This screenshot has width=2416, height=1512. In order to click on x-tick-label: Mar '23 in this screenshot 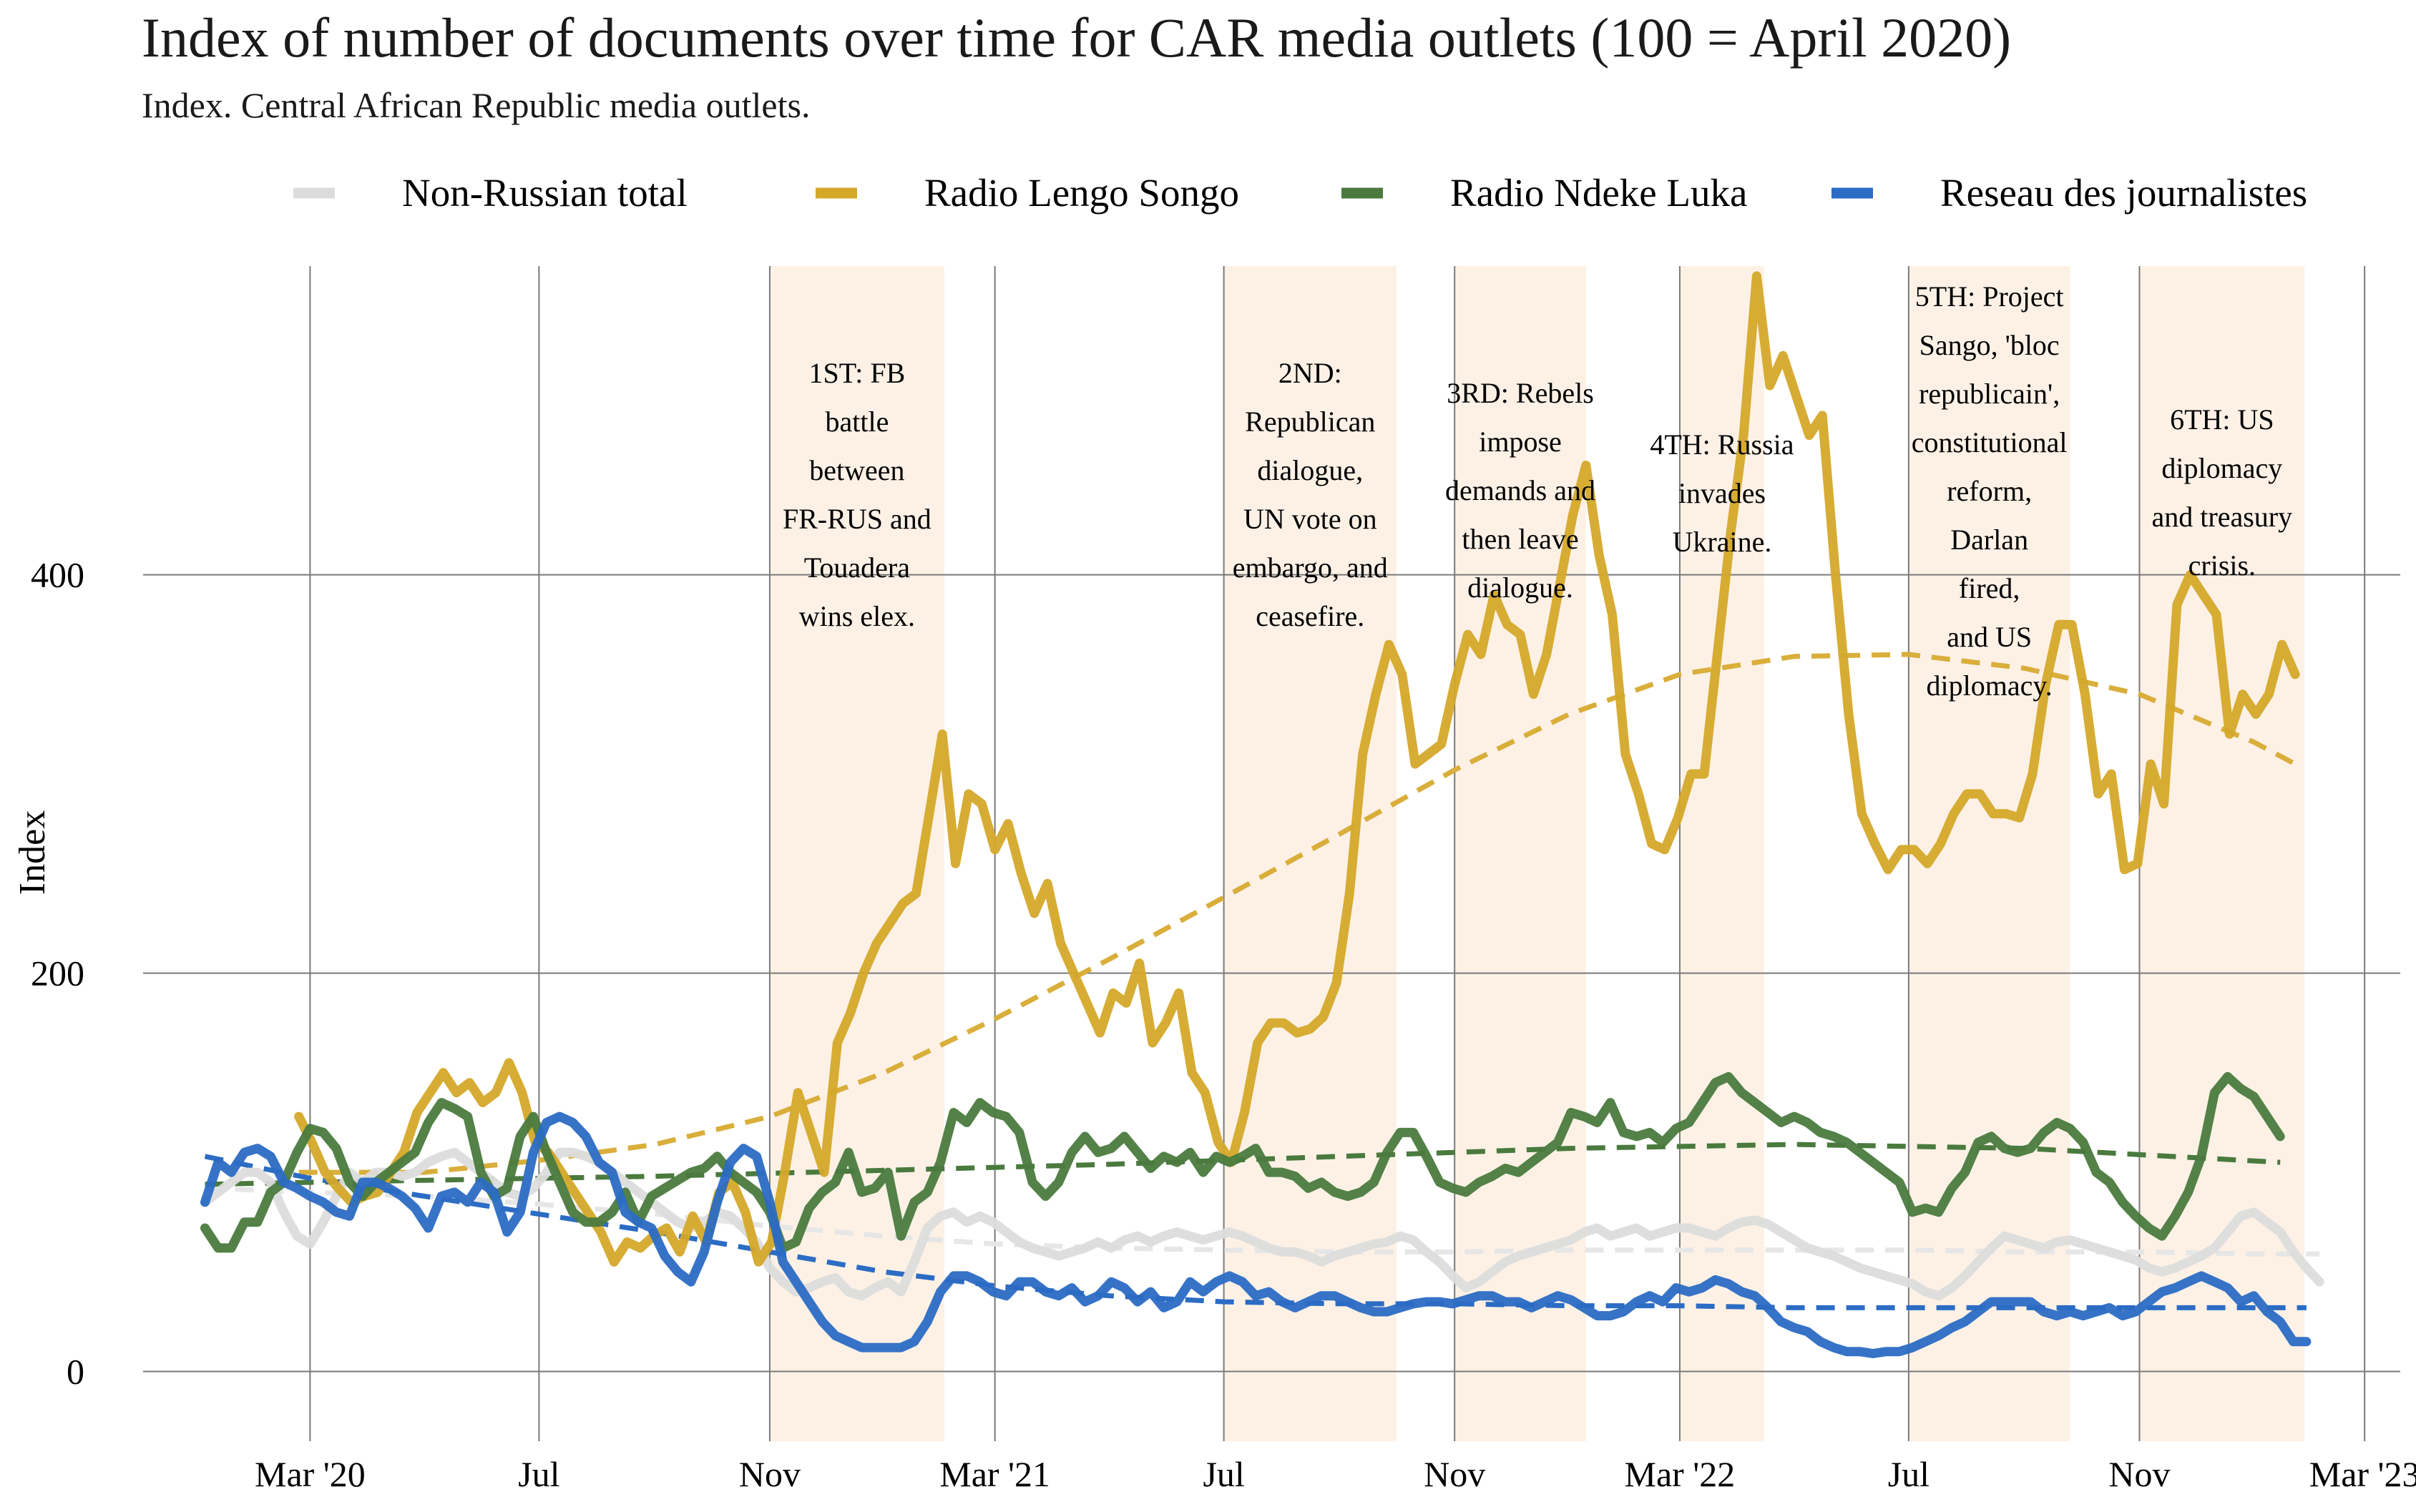, I will do `click(2363, 1474)`.